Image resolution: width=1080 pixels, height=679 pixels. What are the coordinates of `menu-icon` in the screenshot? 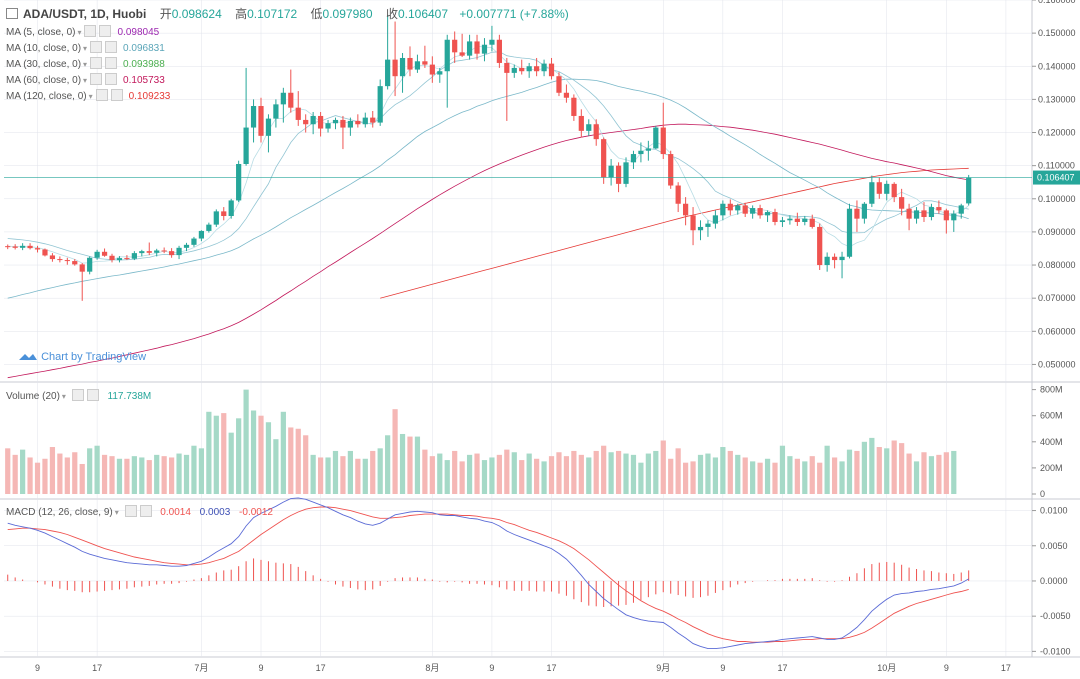 It's located at (12, 13).